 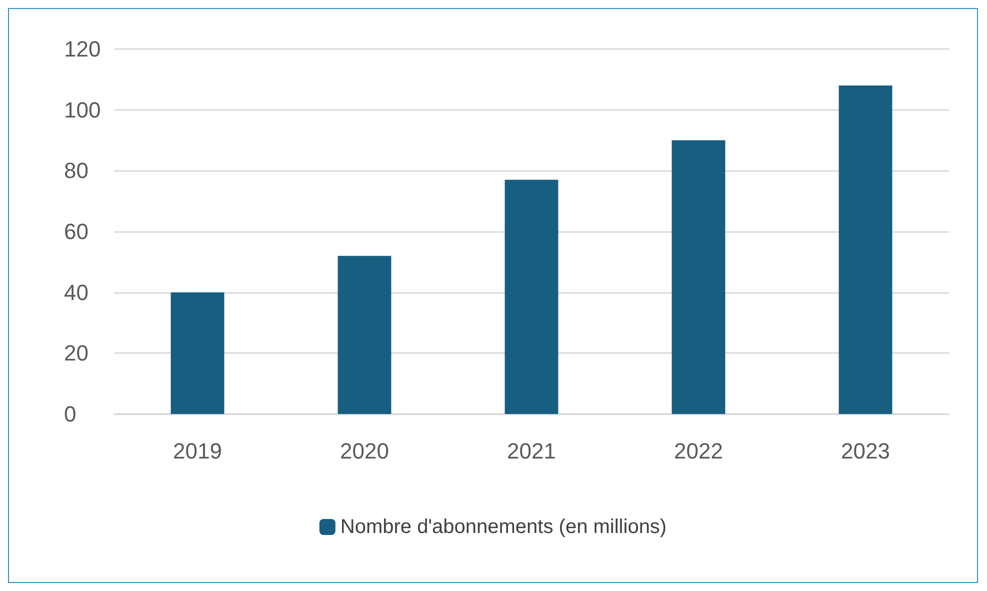 I want to click on y-tick-label: 120, so click(x=82, y=49).